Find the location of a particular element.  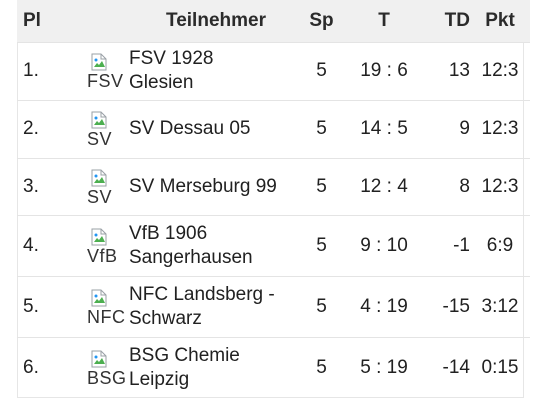

team-name-line2: Schwarz is located at coordinates (165, 318).